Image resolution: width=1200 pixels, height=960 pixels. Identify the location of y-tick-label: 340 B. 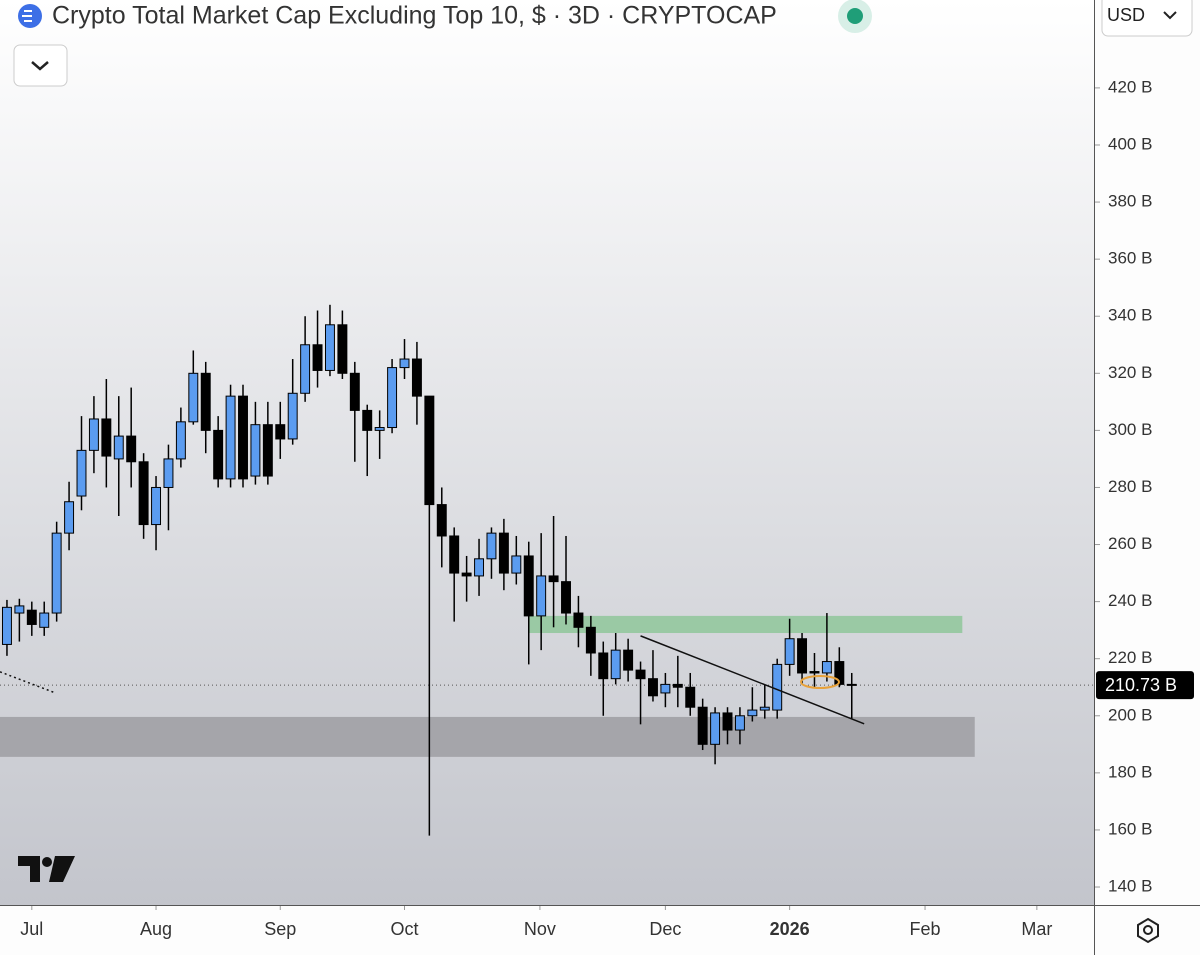
(1130, 315).